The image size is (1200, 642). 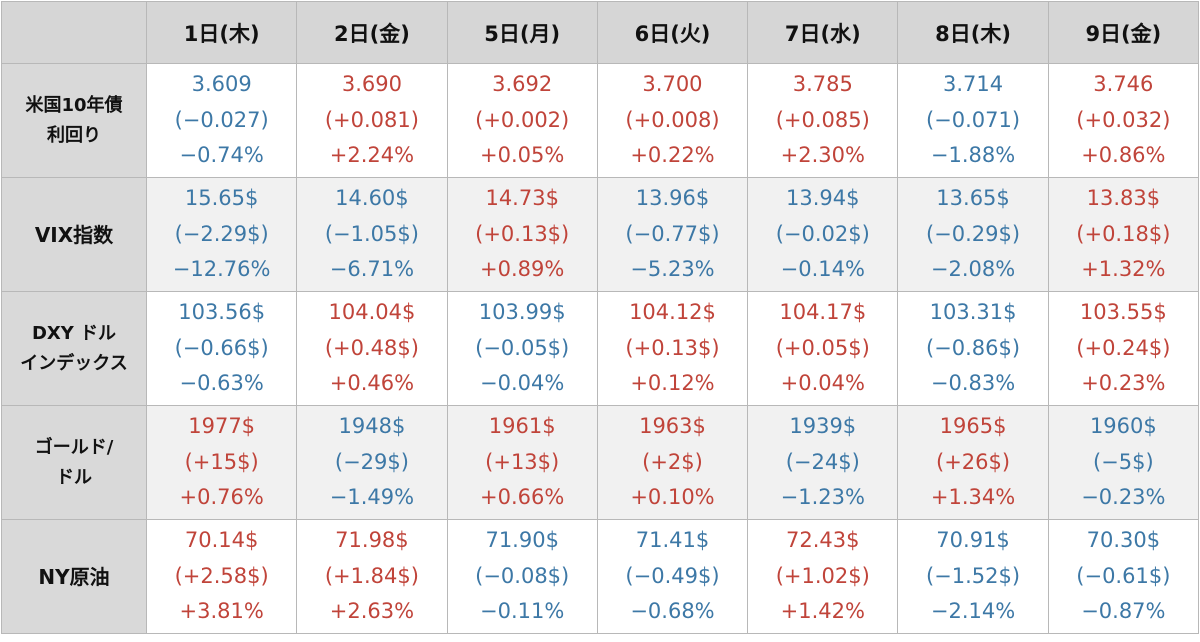 I want to click on cell-change: (−0.05$), so click(x=522, y=347).